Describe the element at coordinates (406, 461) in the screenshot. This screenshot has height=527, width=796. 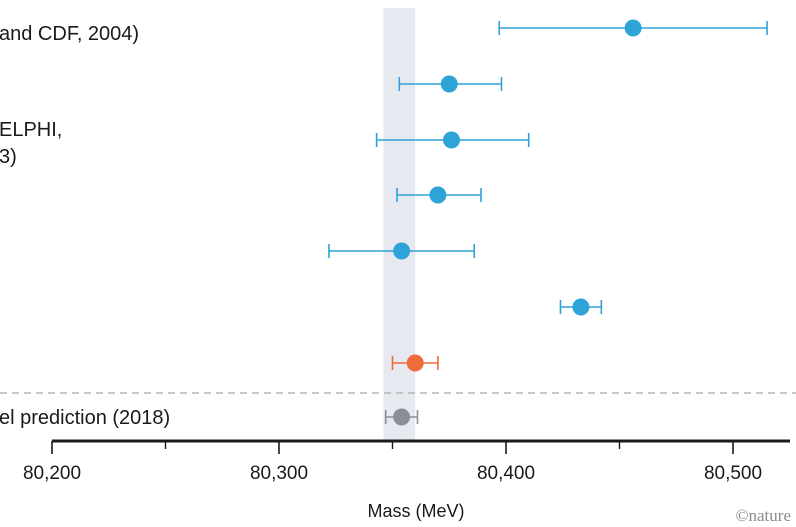
I see `x-axis: 80,200 80,300 80,400 80,500` at that location.